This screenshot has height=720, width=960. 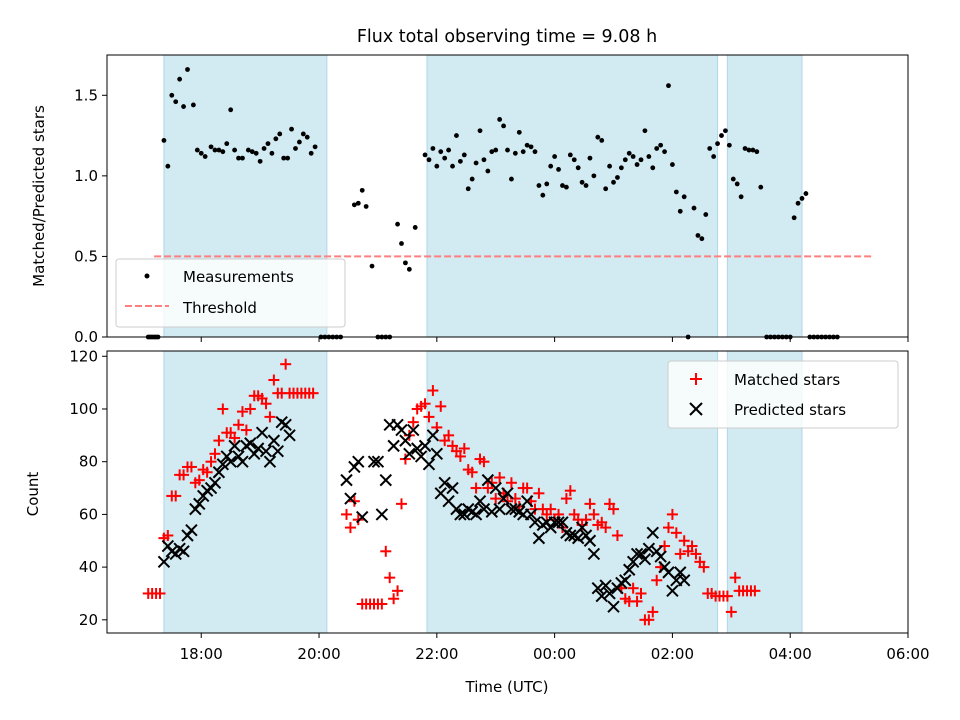 What do you see at coordinates (86, 337) in the screenshot?
I see `y-tick-label: 0.0` at bounding box center [86, 337].